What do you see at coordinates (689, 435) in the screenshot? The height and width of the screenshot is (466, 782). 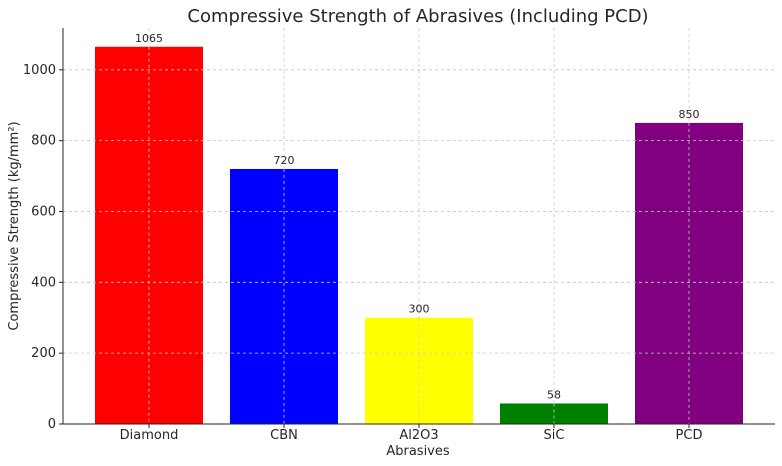 I see `x-tick-label: PCD` at bounding box center [689, 435].